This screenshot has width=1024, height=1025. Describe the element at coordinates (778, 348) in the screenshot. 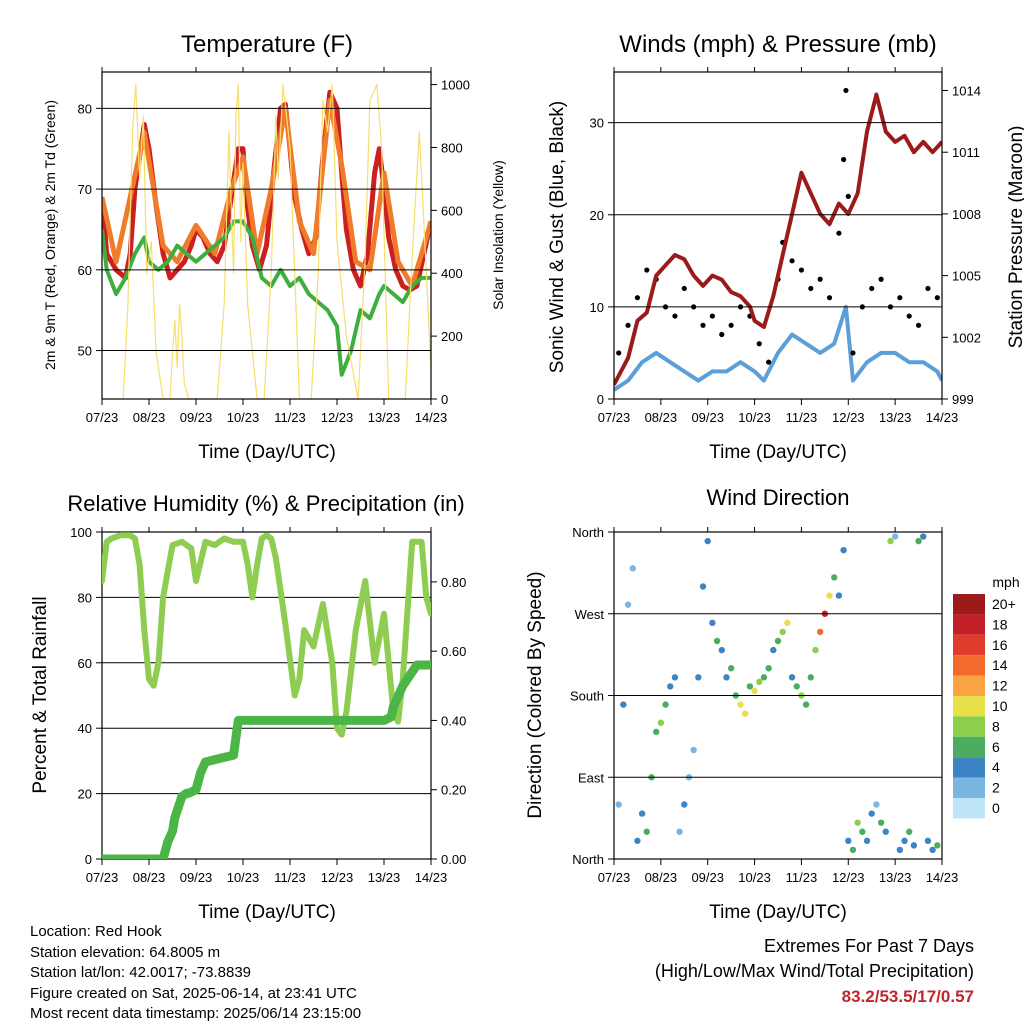

I see `series-wind` at that location.